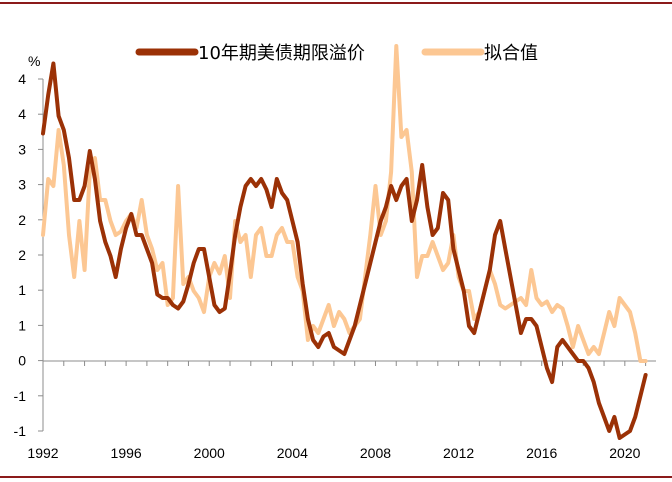 This screenshot has width=672, height=482. What do you see at coordinates (42, 453) in the screenshot?
I see `x-tick-label: 1992` at bounding box center [42, 453].